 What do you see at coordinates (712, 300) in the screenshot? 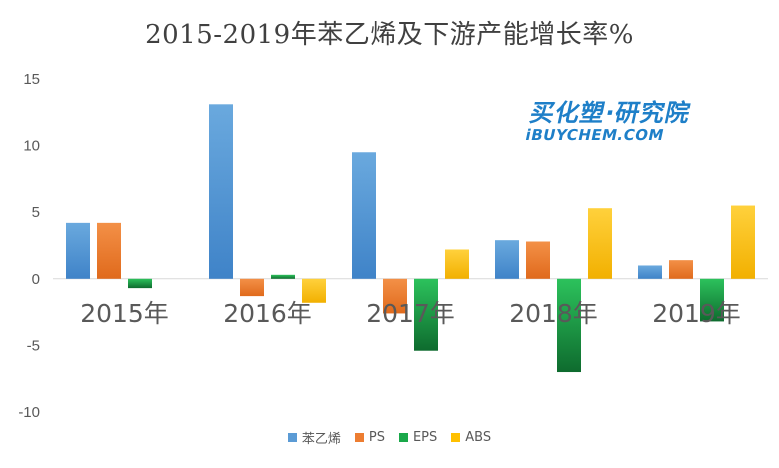
I see `bar-EPS-2019年` at bounding box center [712, 300].